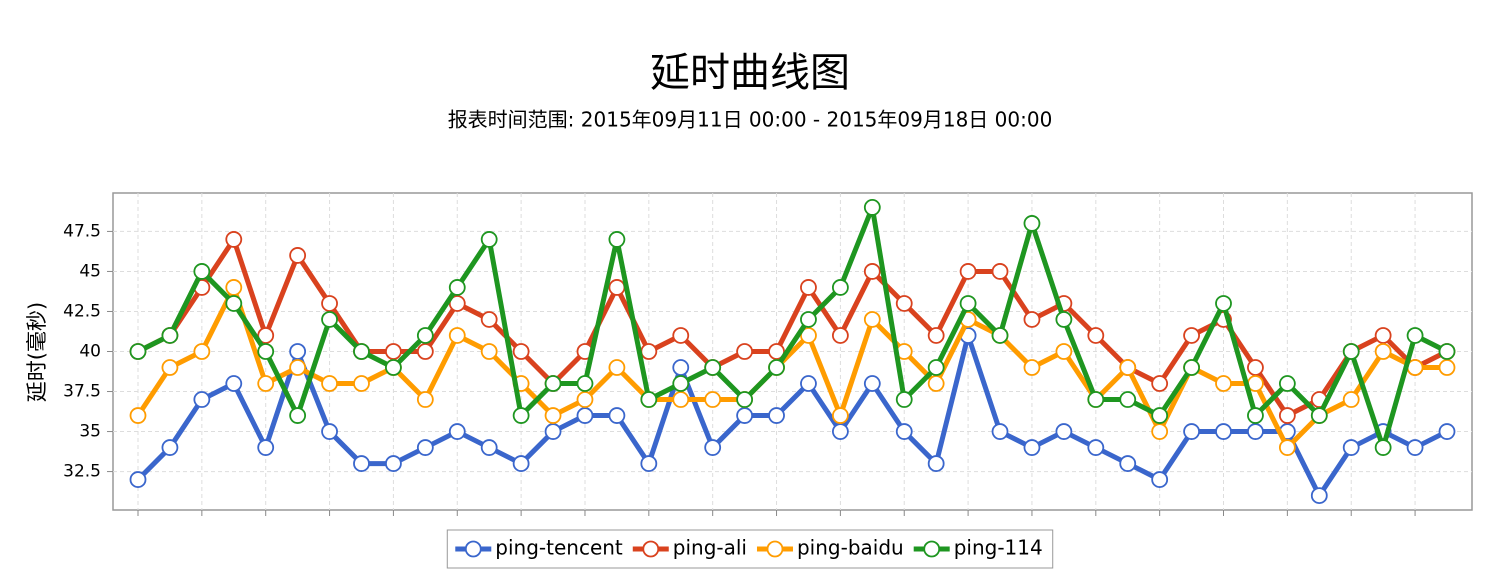 This screenshot has width=1486, height=585. I want to click on y-tick-label: 35, so click(90, 432).